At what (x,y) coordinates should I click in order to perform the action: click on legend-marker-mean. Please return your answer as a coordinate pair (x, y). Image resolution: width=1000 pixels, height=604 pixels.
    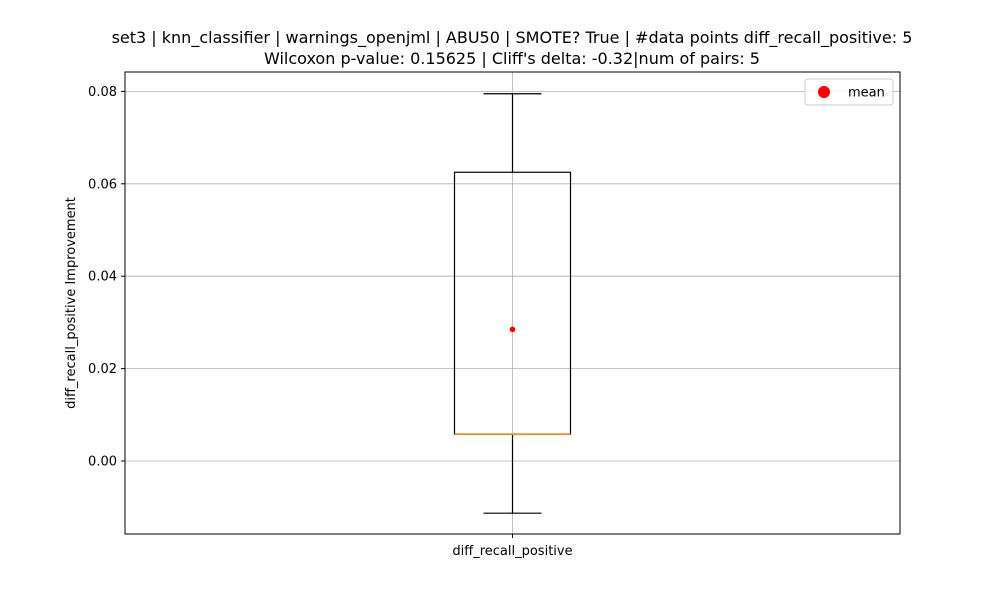
    Looking at the image, I should click on (824, 92).